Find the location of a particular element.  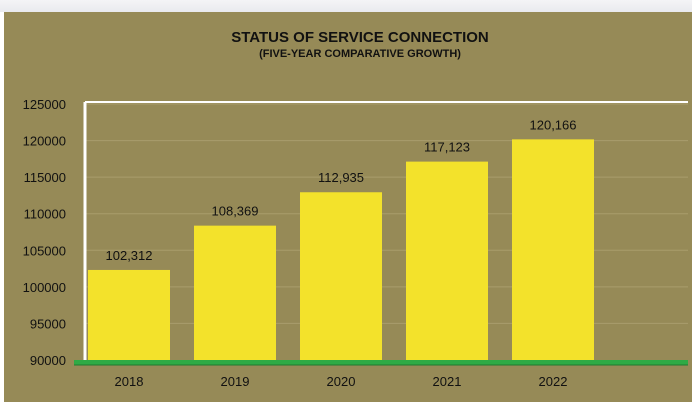

y-tick-label: 105000 is located at coordinates (44, 250).